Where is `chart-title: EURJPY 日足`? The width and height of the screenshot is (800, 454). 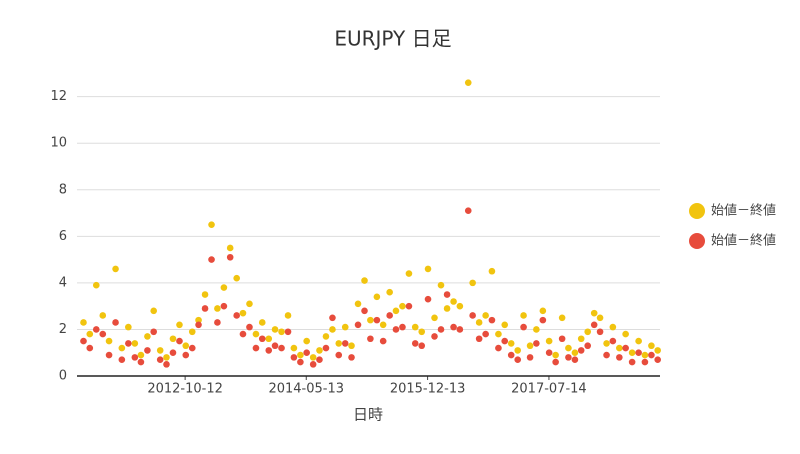
chart-title: EURJPY 日足 is located at coordinates (392, 39).